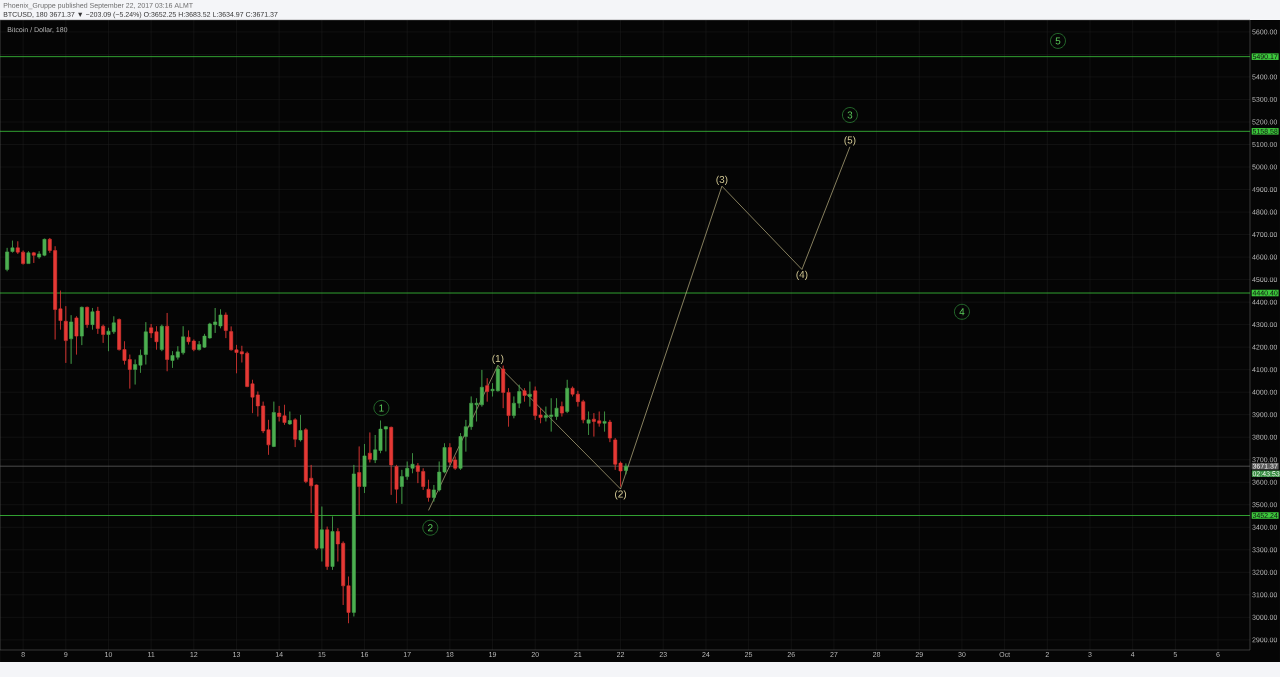 The image size is (1280, 677). Describe the element at coordinates (850, 115) in the screenshot. I see `annotation: 3` at that location.